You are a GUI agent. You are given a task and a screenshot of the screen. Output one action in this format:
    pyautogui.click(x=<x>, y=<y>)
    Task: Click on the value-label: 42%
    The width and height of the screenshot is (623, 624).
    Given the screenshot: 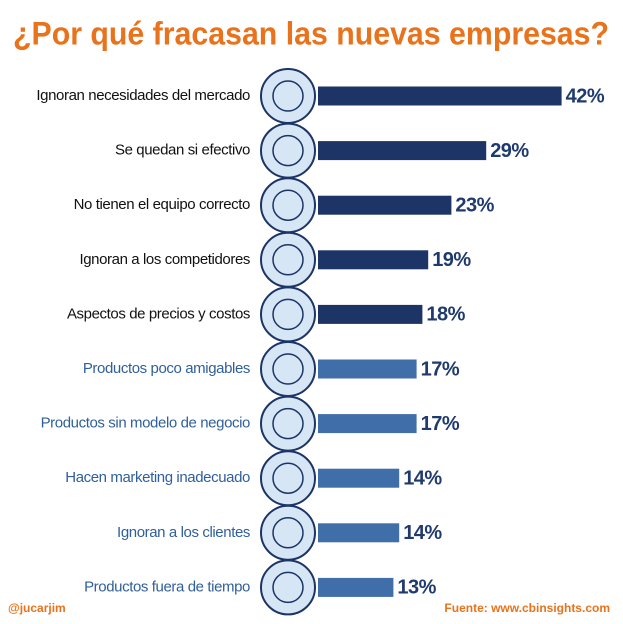 What is the action you would take?
    pyautogui.click(x=585, y=96)
    